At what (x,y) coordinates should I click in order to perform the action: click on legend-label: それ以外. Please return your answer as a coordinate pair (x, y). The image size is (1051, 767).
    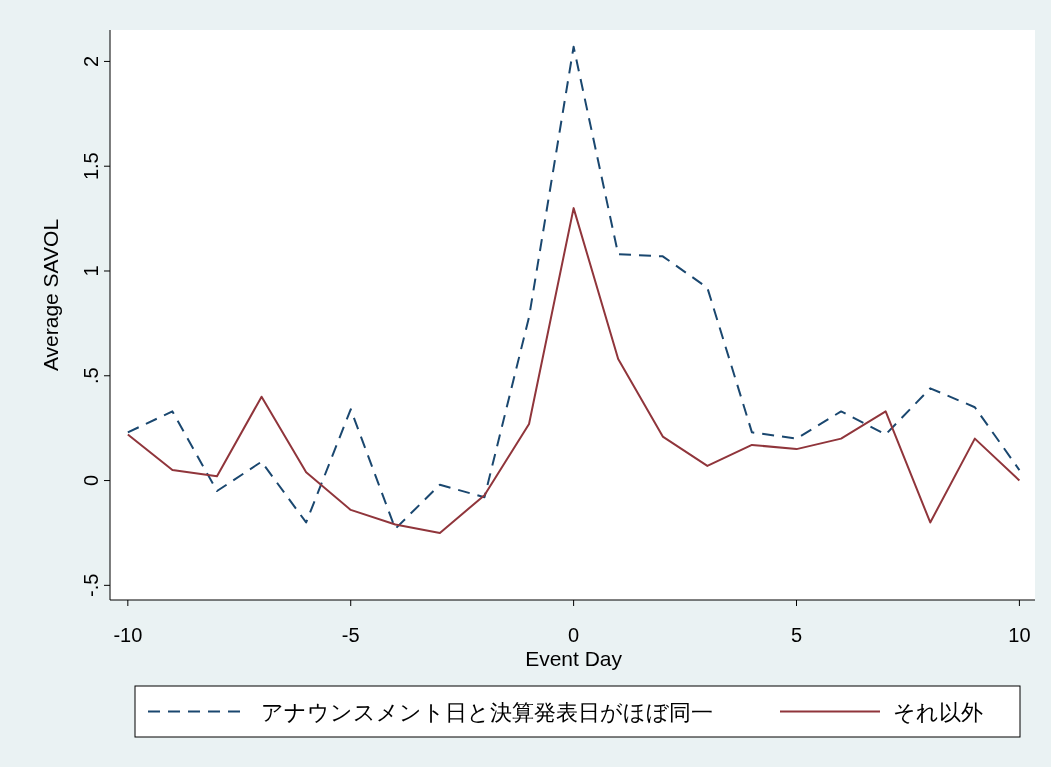
    Looking at the image, I should click on (938, 712).